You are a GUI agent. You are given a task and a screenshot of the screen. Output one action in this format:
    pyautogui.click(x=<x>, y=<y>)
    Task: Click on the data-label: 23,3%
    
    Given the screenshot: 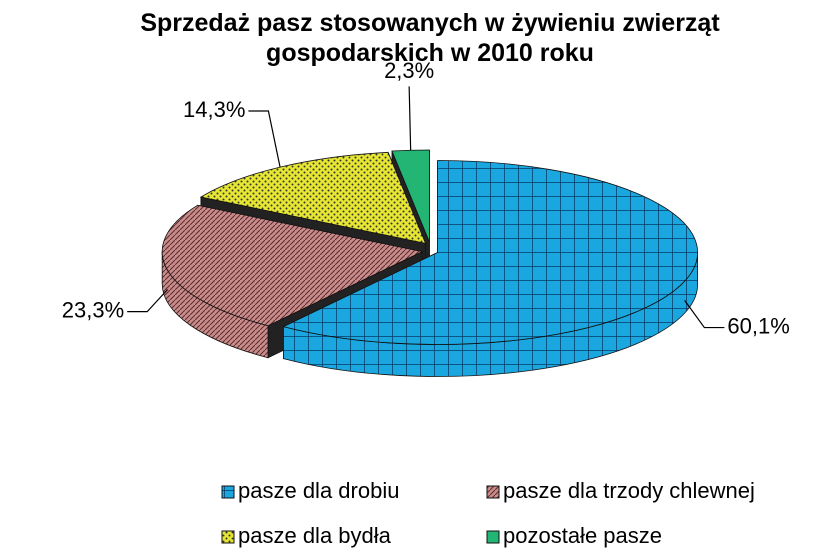 What is the action you would take?
    pyautogui.click(x=93, y=309)
    